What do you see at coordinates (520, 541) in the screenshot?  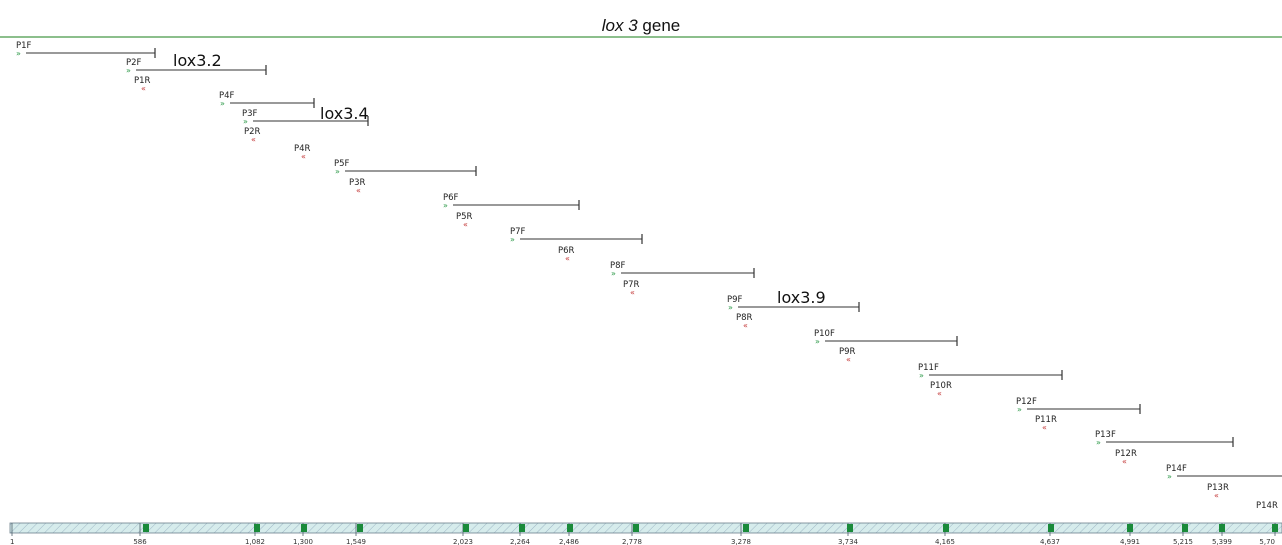 I see `ruler-tick-label: 2,264` at bounding box center [520, 541].